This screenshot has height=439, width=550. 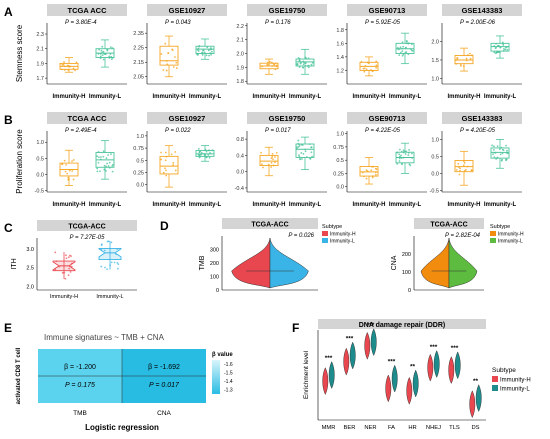 What do you see at coordinates (110, 253) in the screenshot?
I see `notched-box` at bounding box center [110, 253].